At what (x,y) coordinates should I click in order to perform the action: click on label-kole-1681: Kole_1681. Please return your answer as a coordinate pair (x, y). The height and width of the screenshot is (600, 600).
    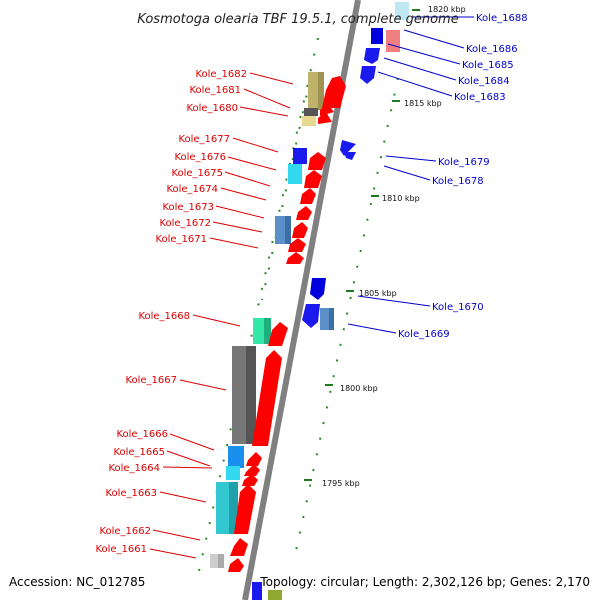
    Looking at the image, I should click on (215, 90).